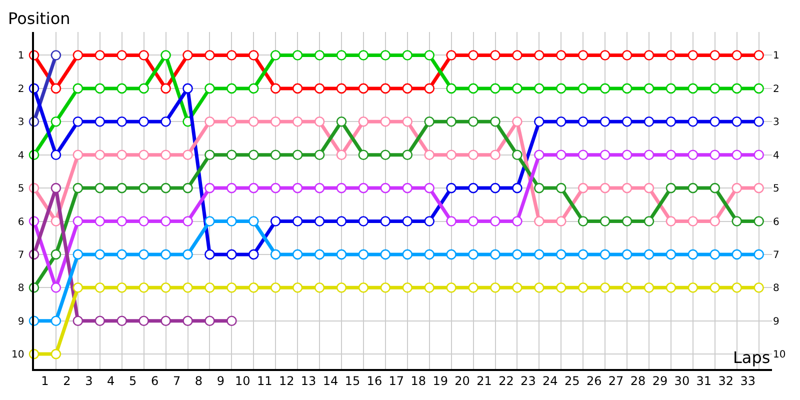  Describe the element at coordinates (440, 381) in the screenshot. I see `x-tick-label: 19` at that location.